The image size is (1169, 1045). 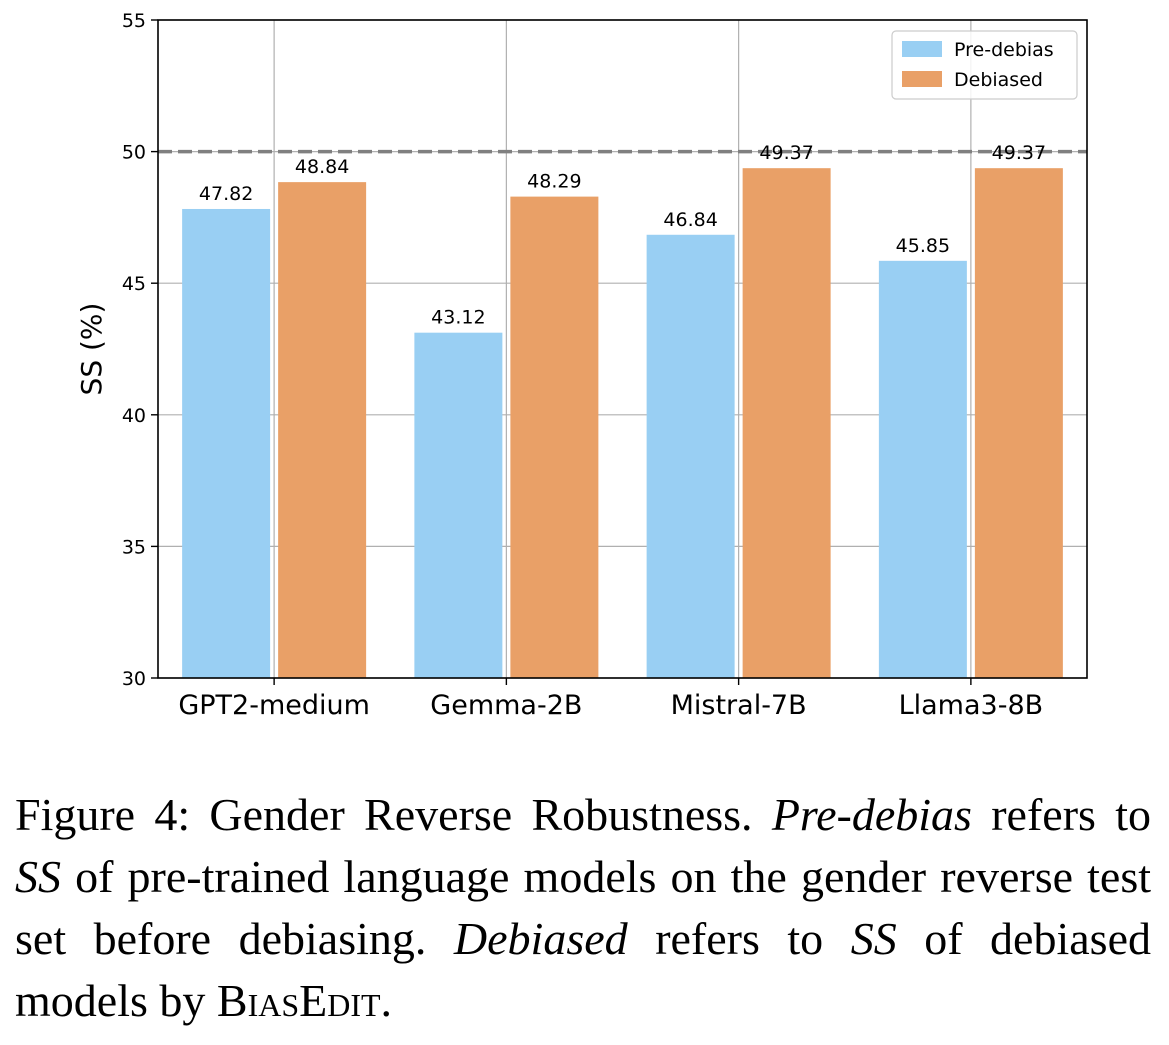 I want to click on data-label: 45.85, so click(x=923, y=246).